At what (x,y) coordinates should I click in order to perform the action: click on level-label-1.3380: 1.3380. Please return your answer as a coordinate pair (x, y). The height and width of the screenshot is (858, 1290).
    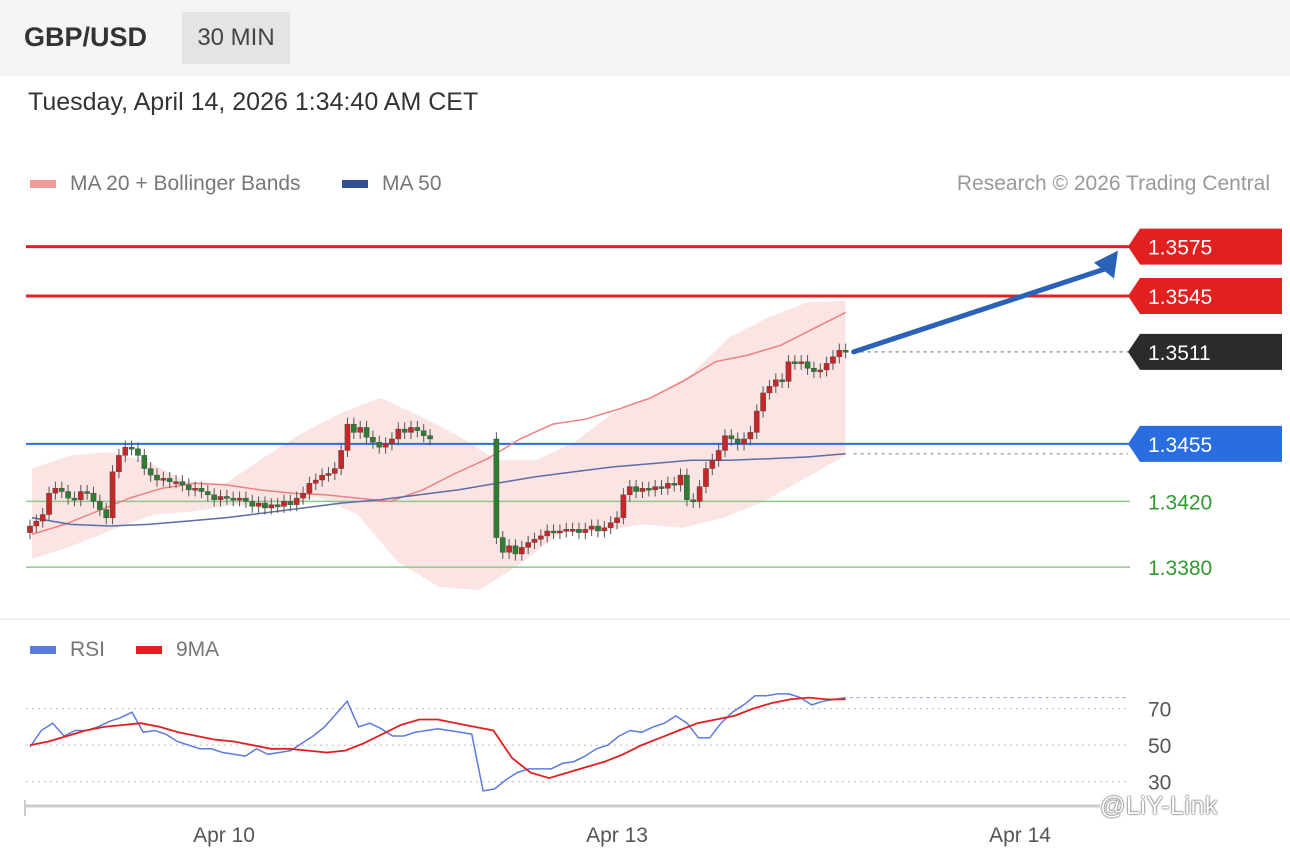
    Looking at the image, I should click on (1180, 568).